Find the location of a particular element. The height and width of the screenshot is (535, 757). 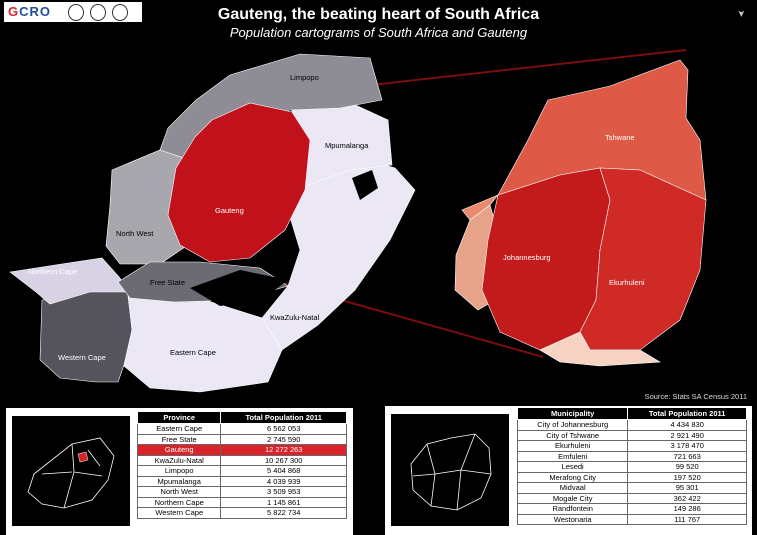

column-header-municipality: Municipality is located at coordinates (572, 413).